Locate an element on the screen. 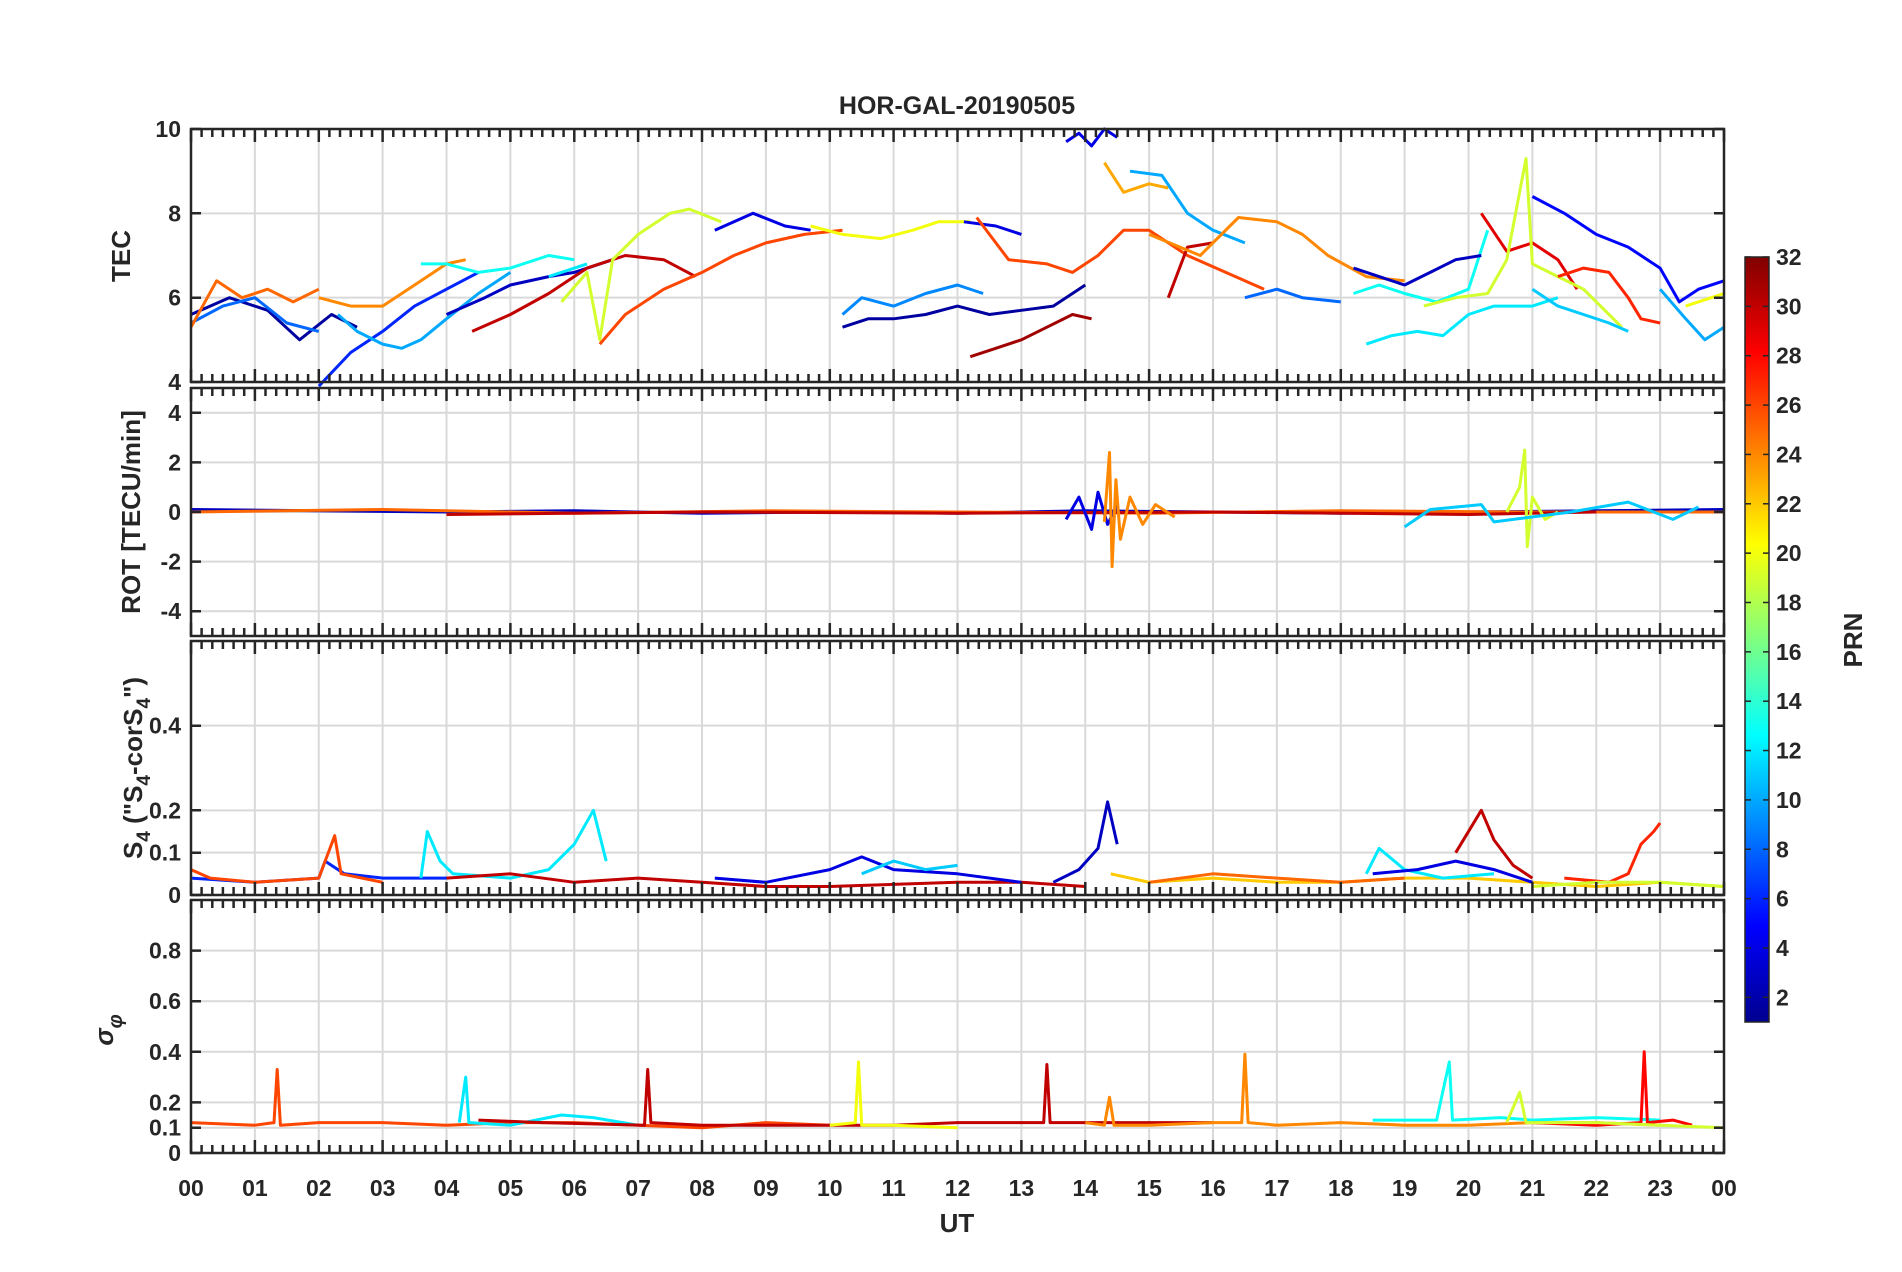  x-tick-label: 16 is located at coordinates (1213, 1188).